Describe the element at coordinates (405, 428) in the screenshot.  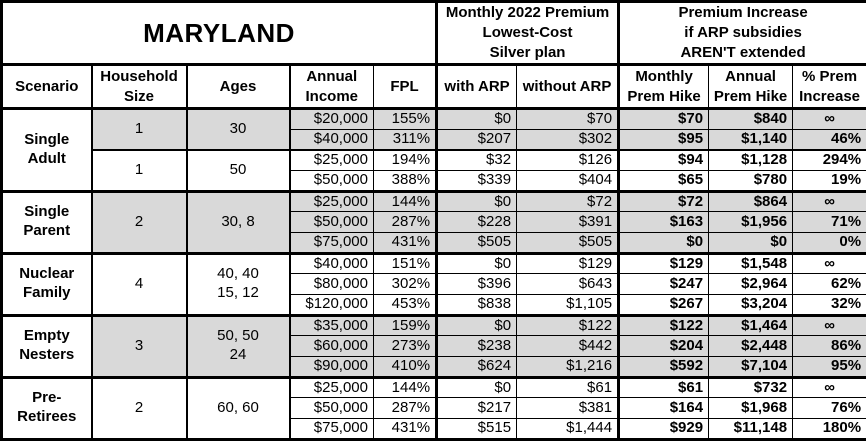
I see `fpl-cell: 431%` at that location.